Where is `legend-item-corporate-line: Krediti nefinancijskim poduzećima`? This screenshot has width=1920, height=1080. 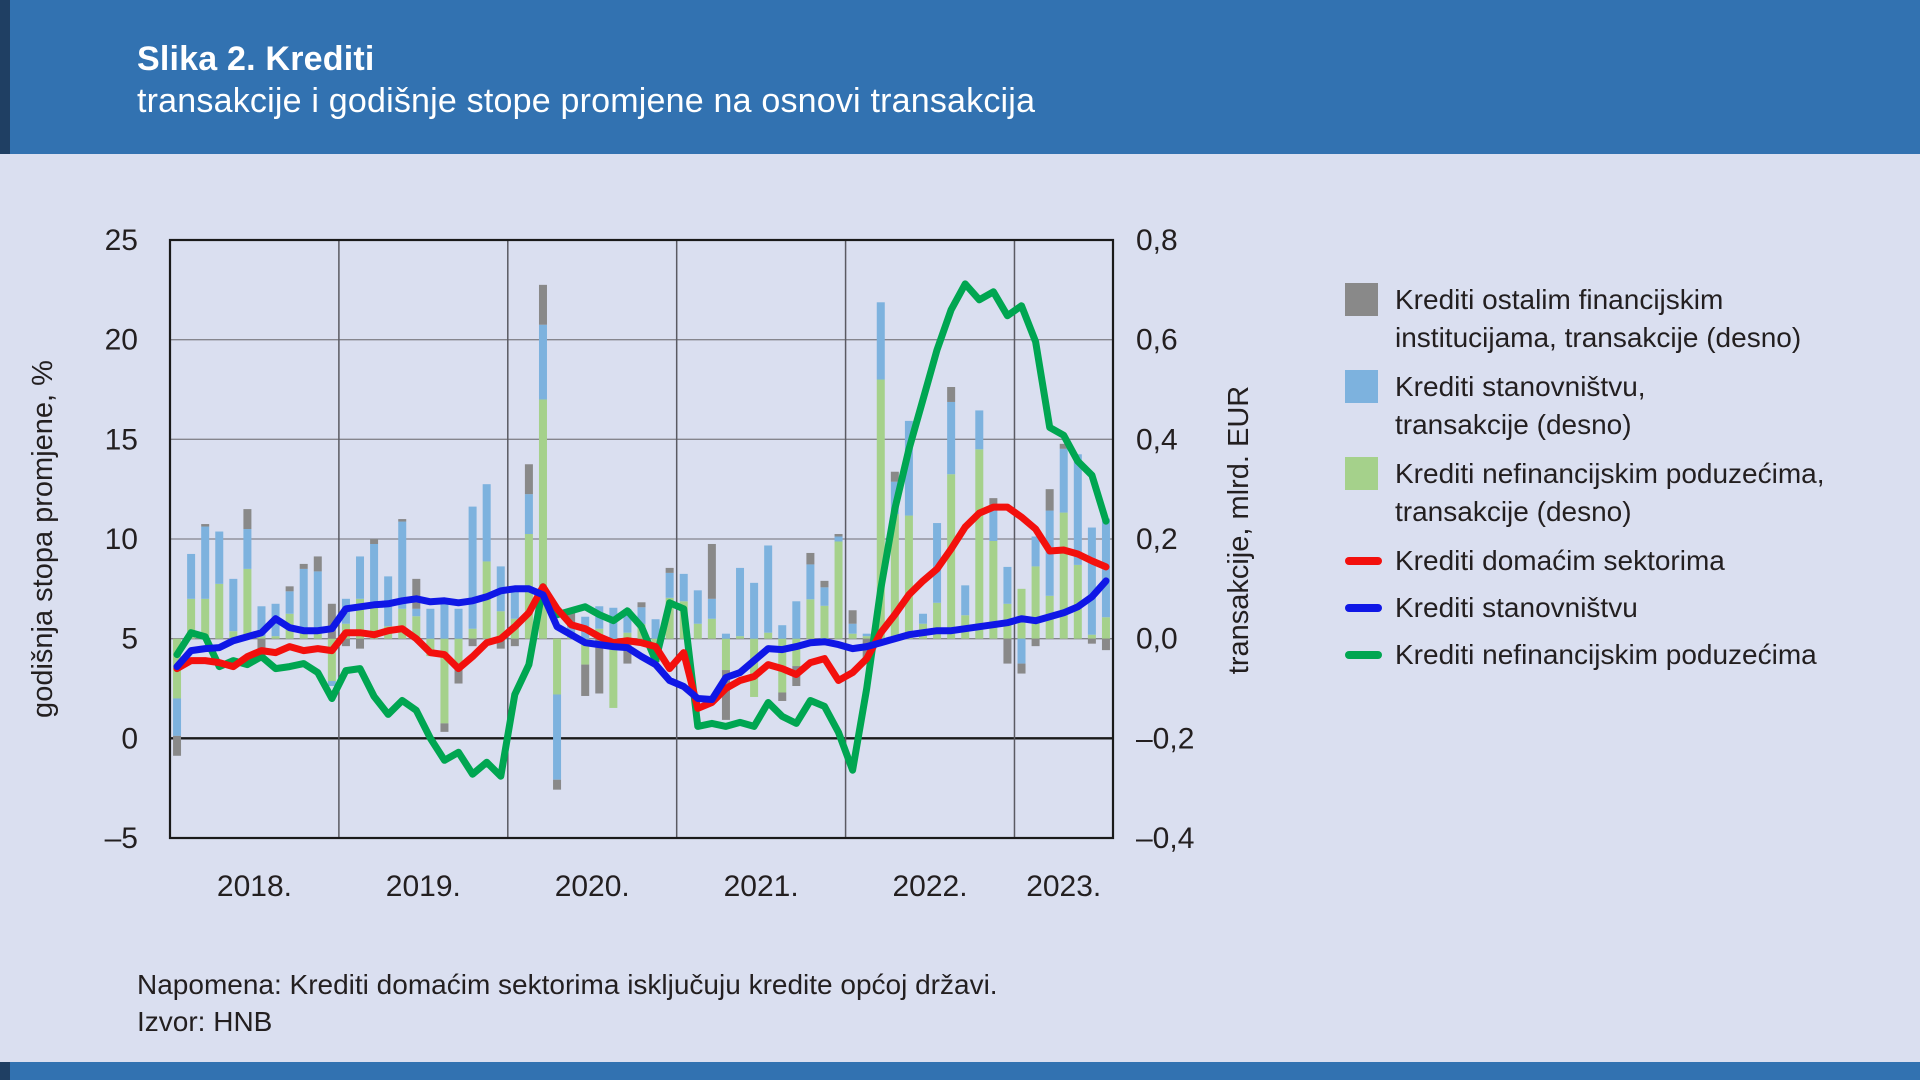
legend-item-corporate-line: Krediti nefinancijskim poduzećima is located at coordinates (1625, 655).